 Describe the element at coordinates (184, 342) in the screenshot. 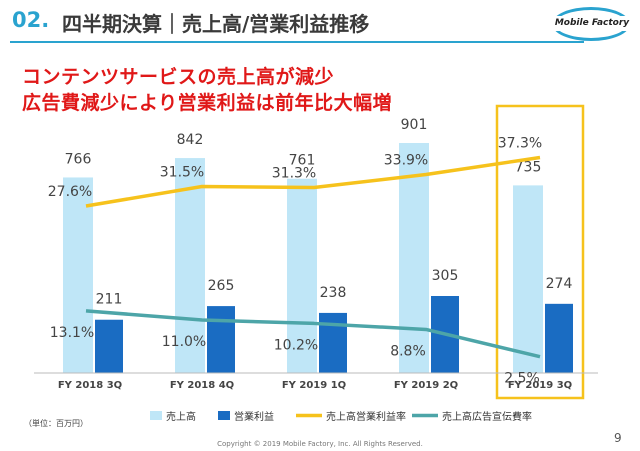

I see `label-ad-cost-ratio-fy-2018-4q: 11.0%` at that location.